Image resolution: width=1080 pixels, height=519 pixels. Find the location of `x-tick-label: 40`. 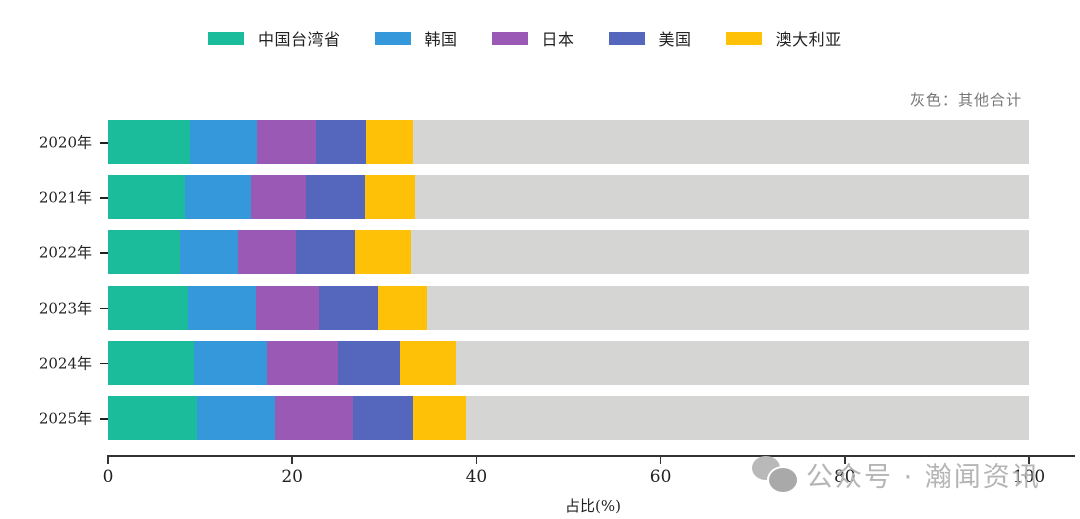

x-tick-label: 40 is located at coordinates (476, 477).